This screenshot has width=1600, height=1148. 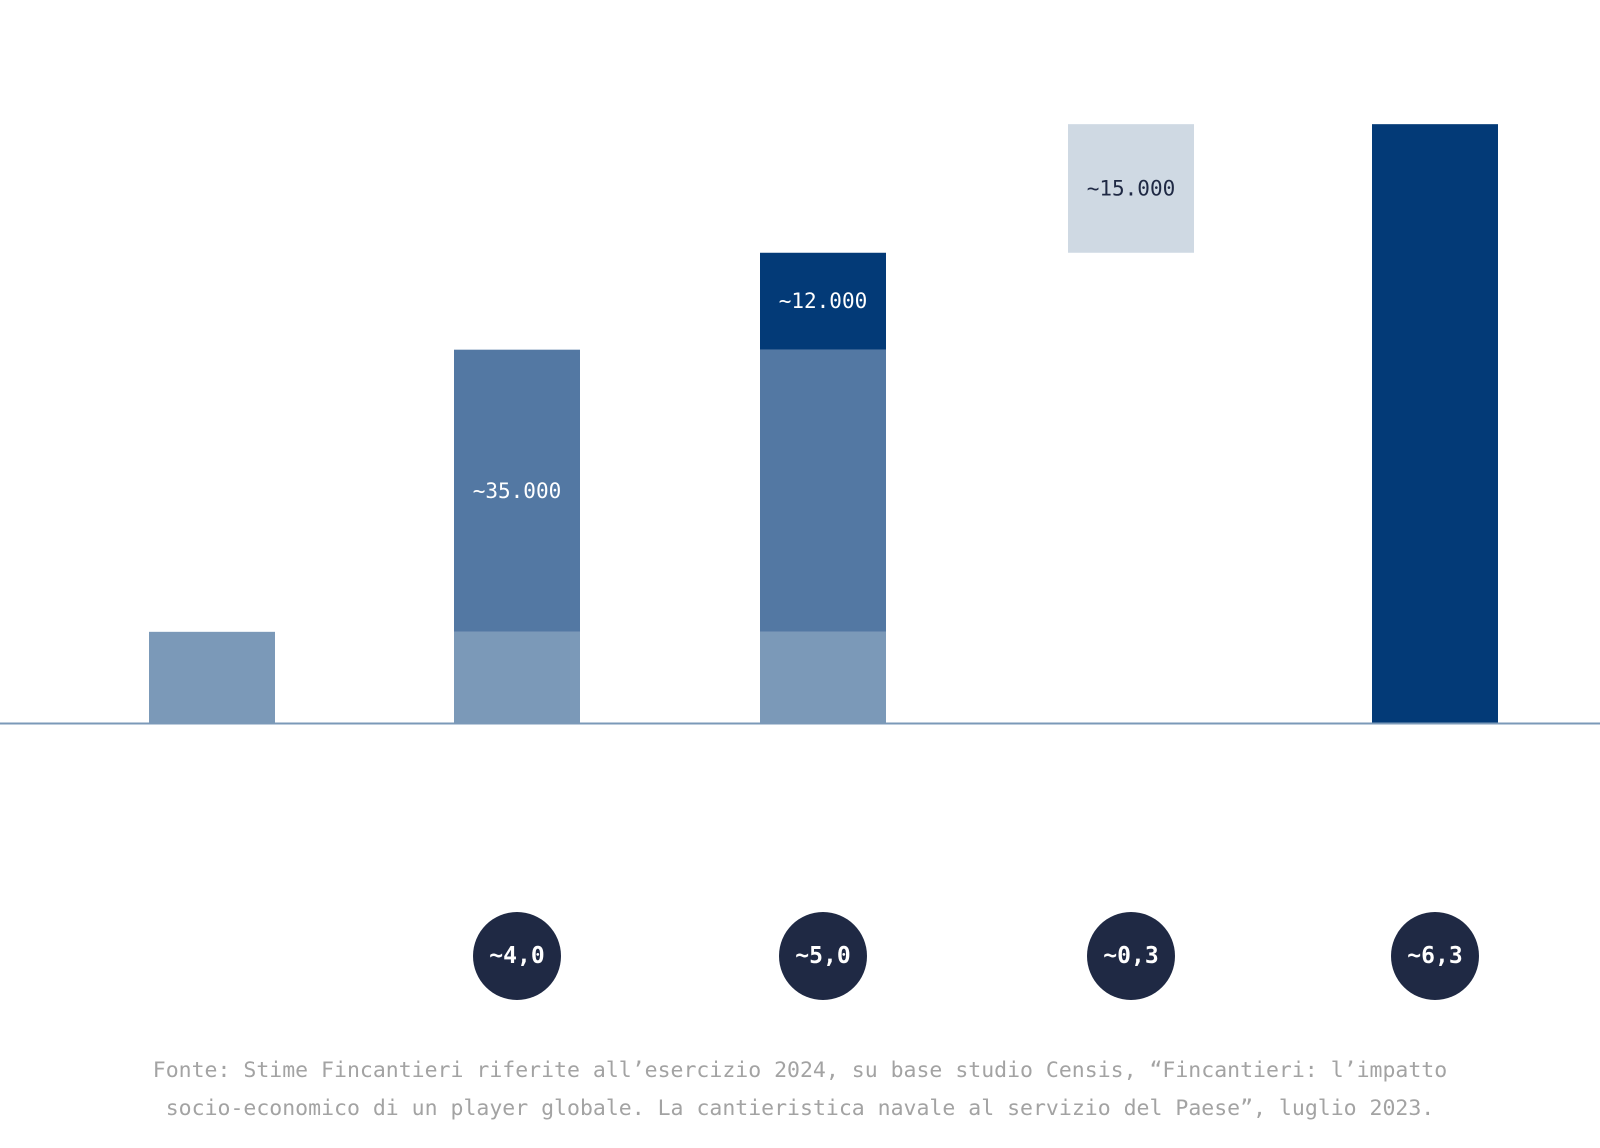 What do you see at coordinates (823, 490) in the screenshot?
I see `bar-segment-col3-seg2` at bounding box center [823, 490].